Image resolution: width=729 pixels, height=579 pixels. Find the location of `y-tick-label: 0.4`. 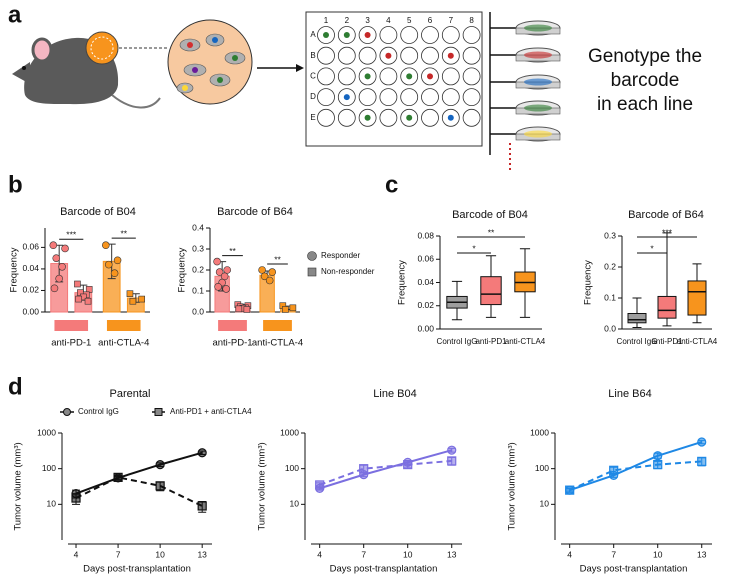

y-tick-label: 0.4 is located at coordinates (198, 227).